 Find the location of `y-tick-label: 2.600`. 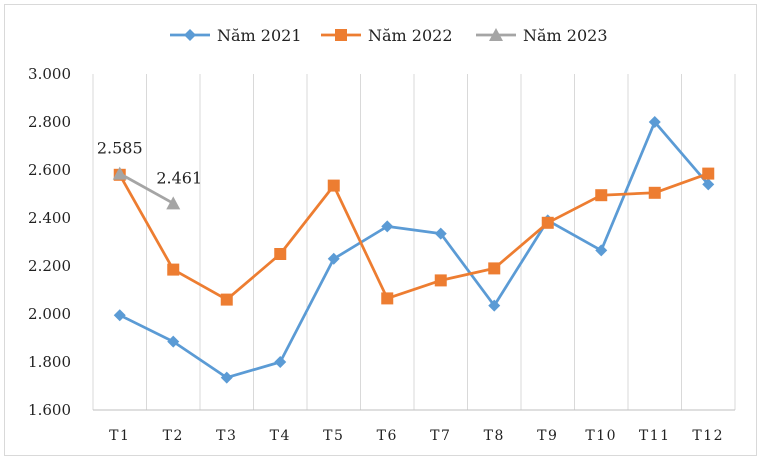

y-tick-label: 2.600 is located at coordinates (49, 170).